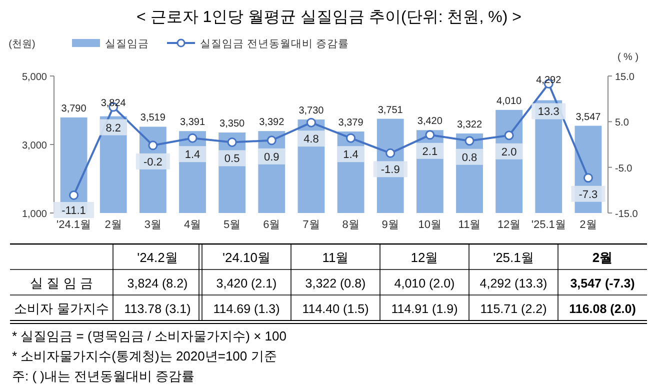 This screenshot has width=658, height=385. I want to click on data-label: 4.8, so click(311, 140).